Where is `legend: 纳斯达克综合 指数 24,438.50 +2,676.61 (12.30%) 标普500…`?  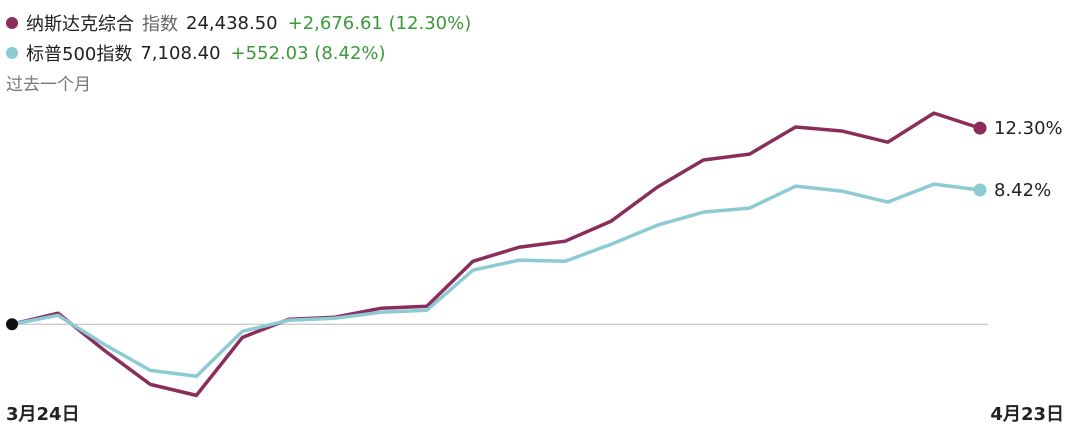 legend: 纳斯达克综合 指数 24,438.50 +2,676.61 (12.30%) 标普500… is located at coordinates (235, 52).